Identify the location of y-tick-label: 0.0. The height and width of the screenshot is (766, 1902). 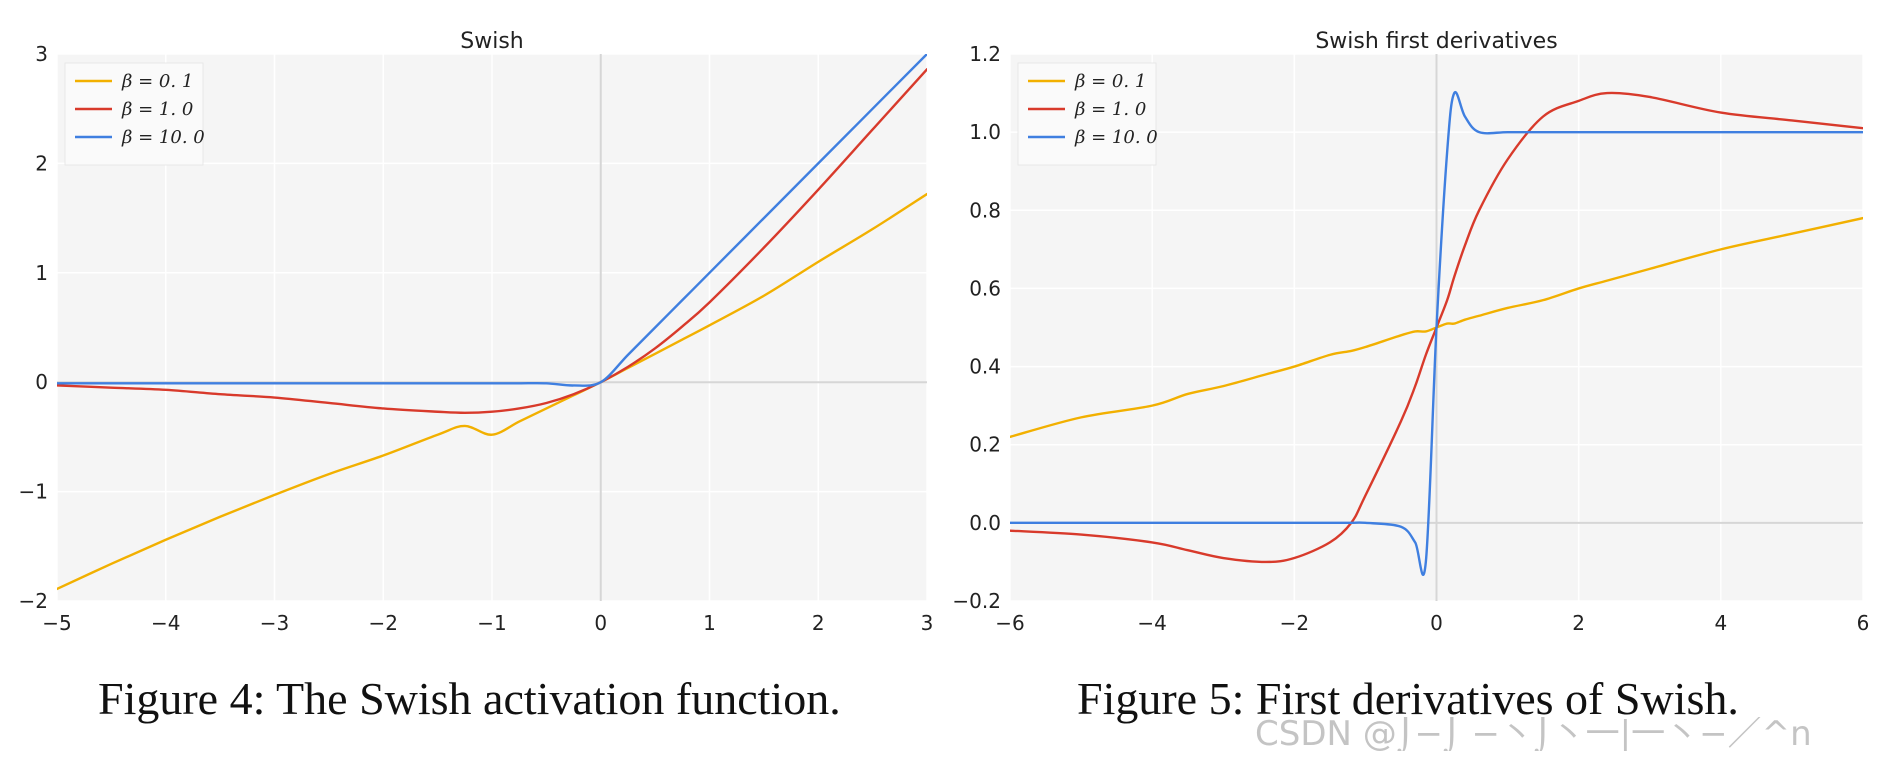
(985, 523).